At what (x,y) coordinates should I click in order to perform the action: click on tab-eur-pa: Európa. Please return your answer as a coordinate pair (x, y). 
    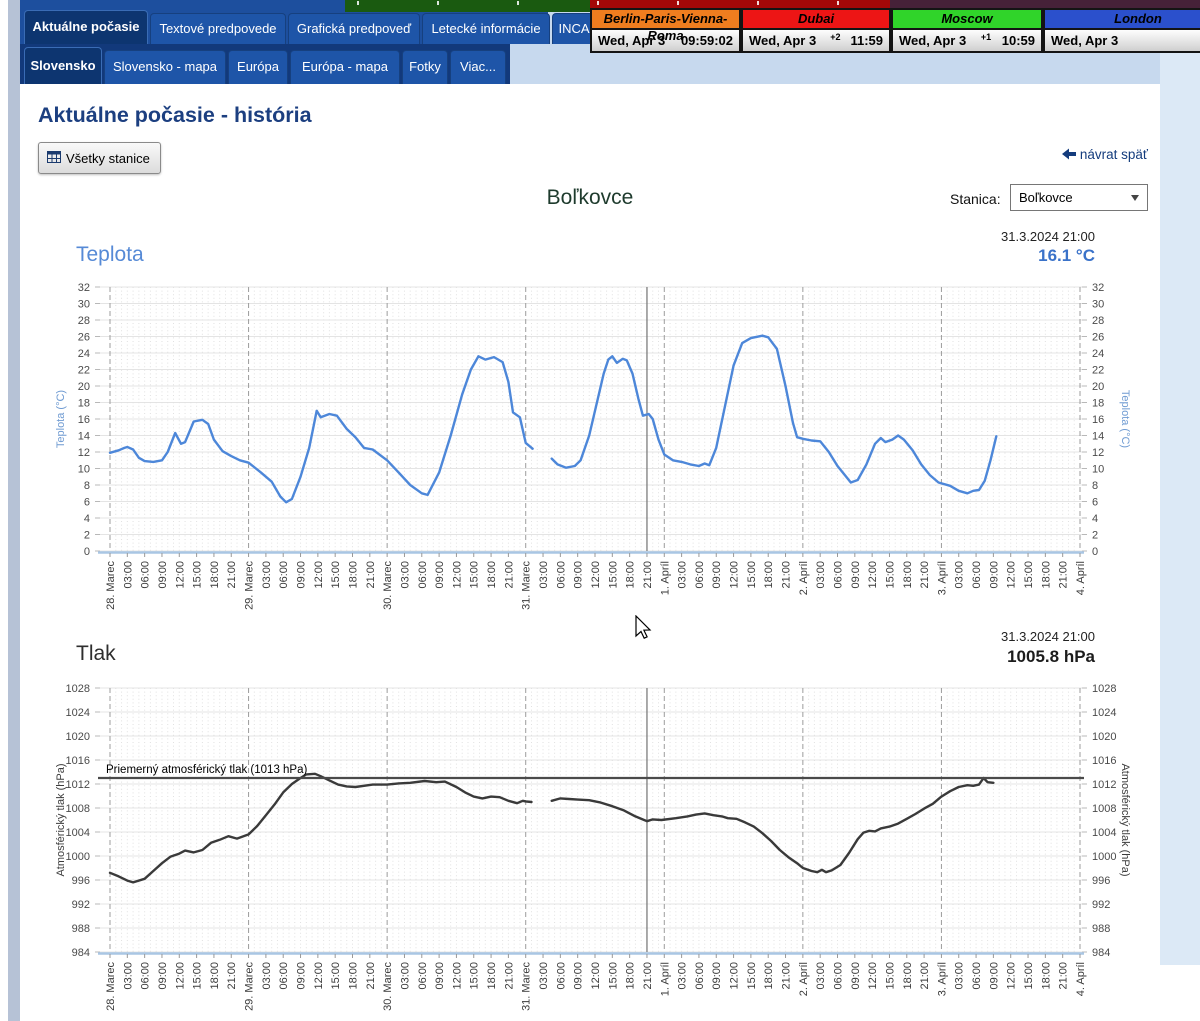
    Looking at the image, I should click on (258, 67).